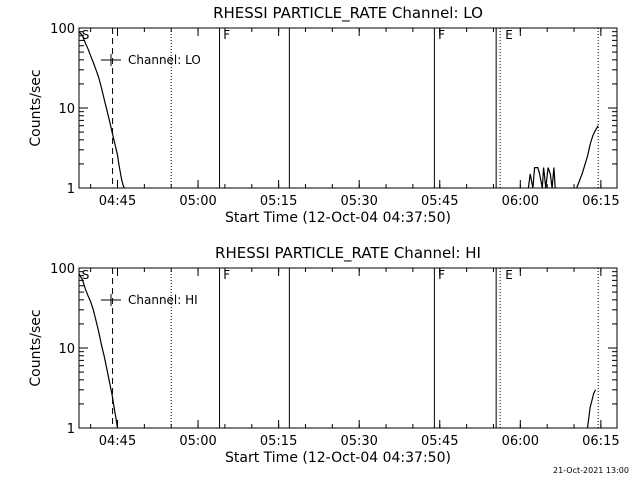  Describe the element at coordinates (591, 470) in the screenshot. I see `footer-timestamp: 21-Oct-2021 13:00` at that location.